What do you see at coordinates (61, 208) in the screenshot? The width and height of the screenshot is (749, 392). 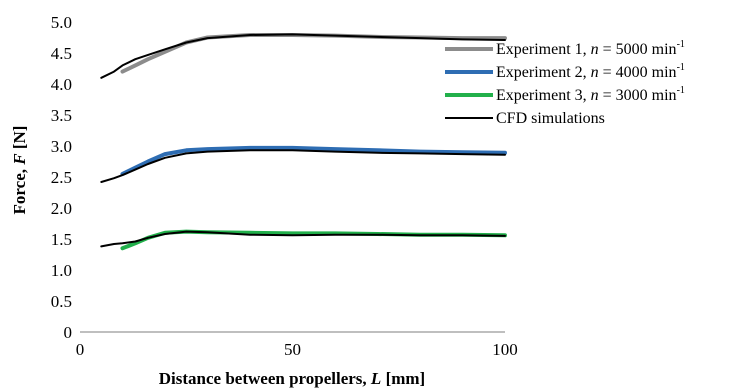 I see `y-tick-label: 2.0` at bounding box center [61, 208].